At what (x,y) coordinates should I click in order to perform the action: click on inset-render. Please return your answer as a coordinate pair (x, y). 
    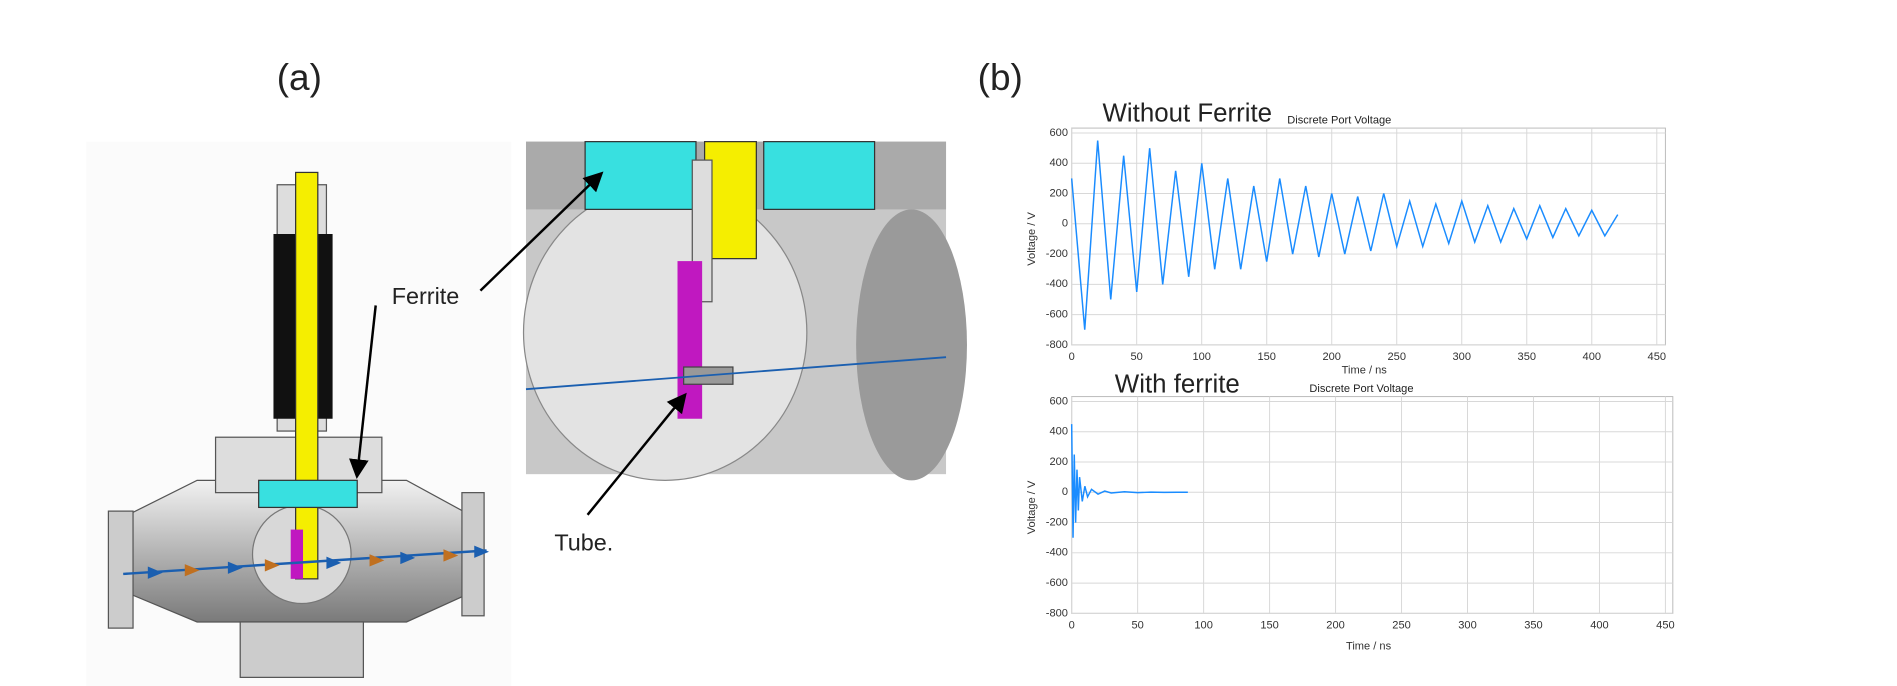
    Looking at the image, I should click on (744, 311).